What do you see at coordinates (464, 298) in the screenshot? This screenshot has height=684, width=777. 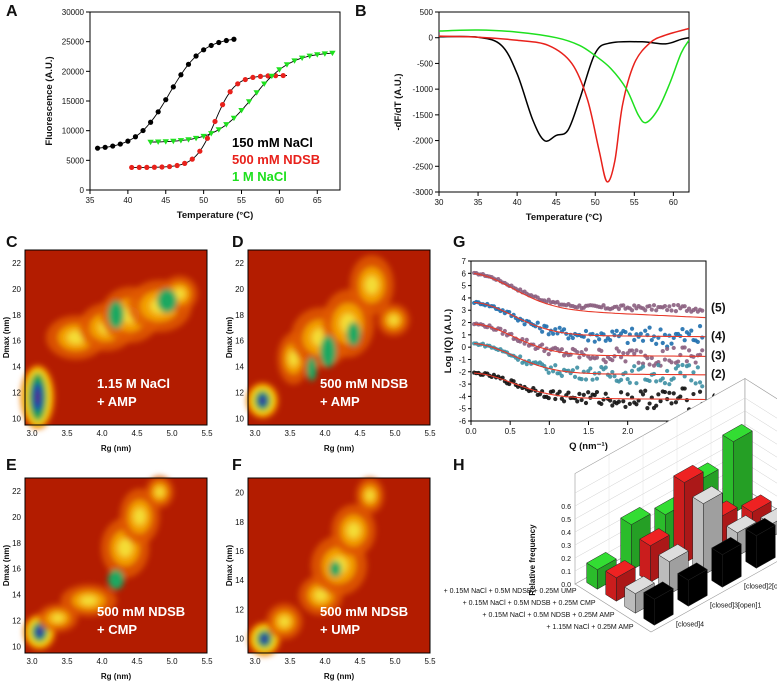 I see `y-tick-label: 4` at bounding box center [464, 298].